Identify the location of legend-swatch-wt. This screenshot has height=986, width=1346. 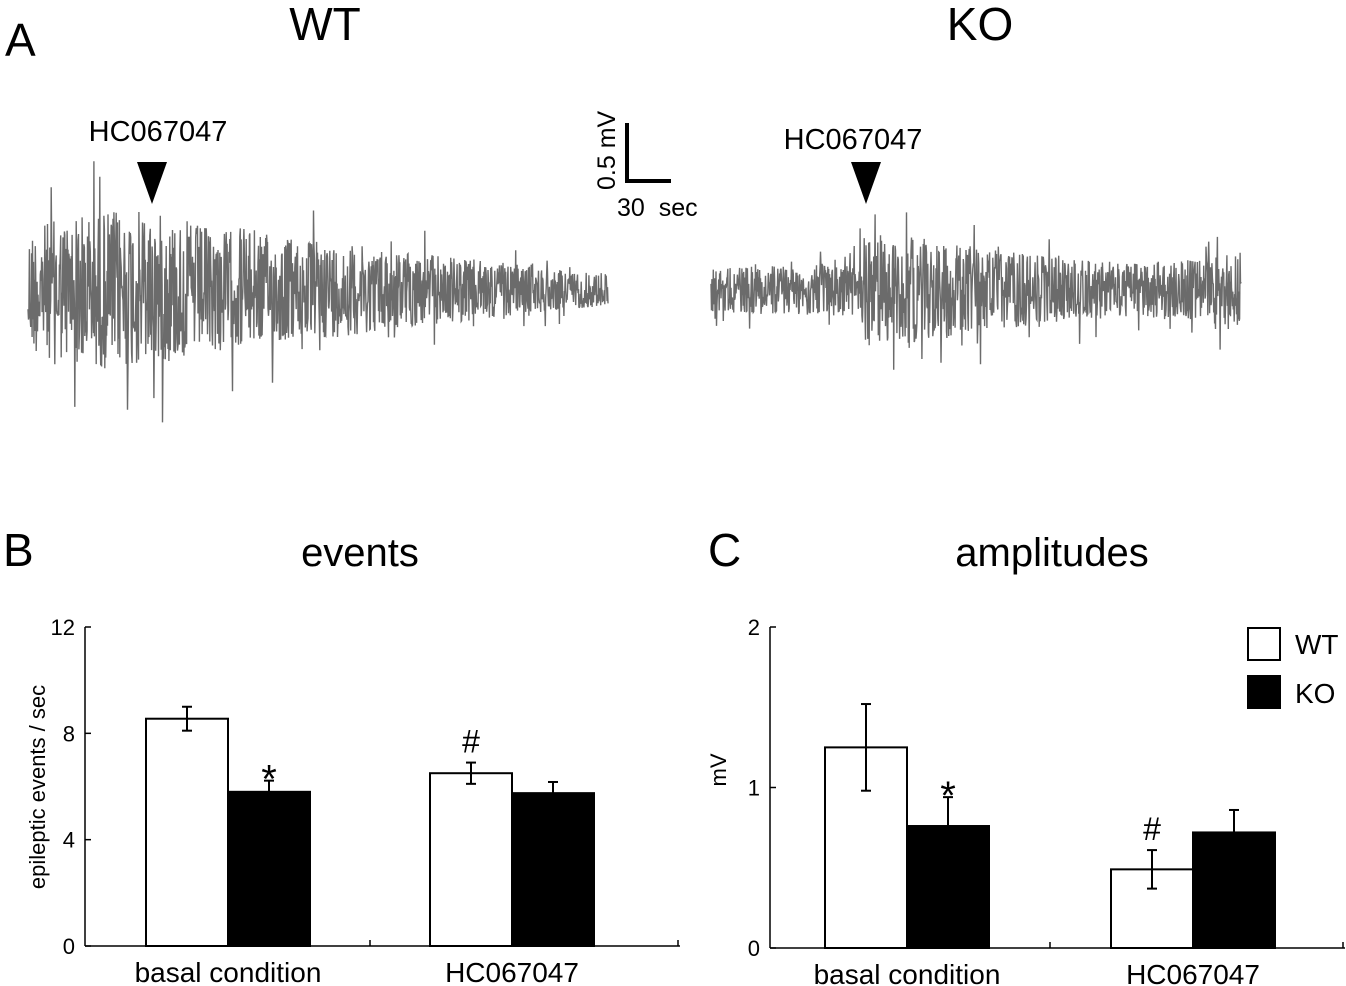
(1264, 644).